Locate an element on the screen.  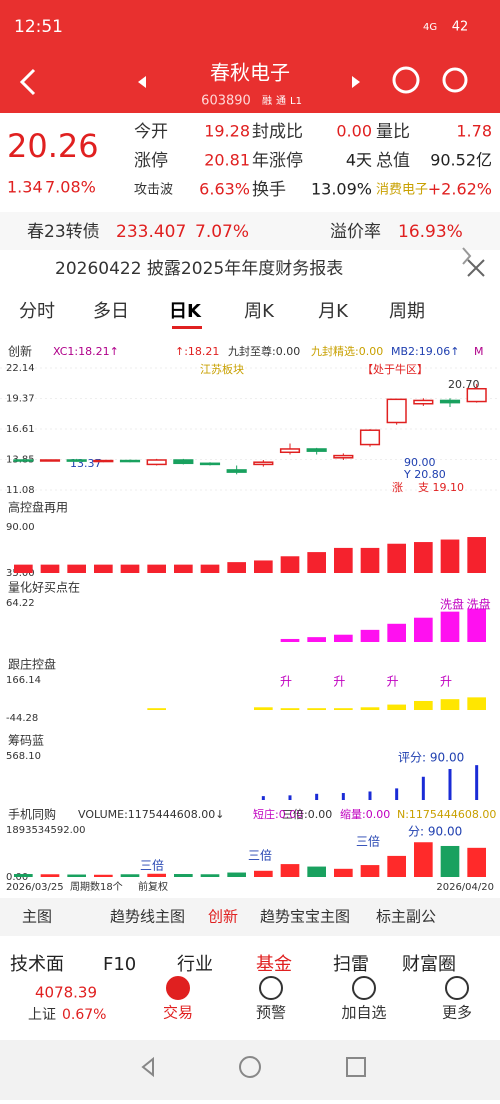
field-label: 换手 is located at coordinates (269, 190).